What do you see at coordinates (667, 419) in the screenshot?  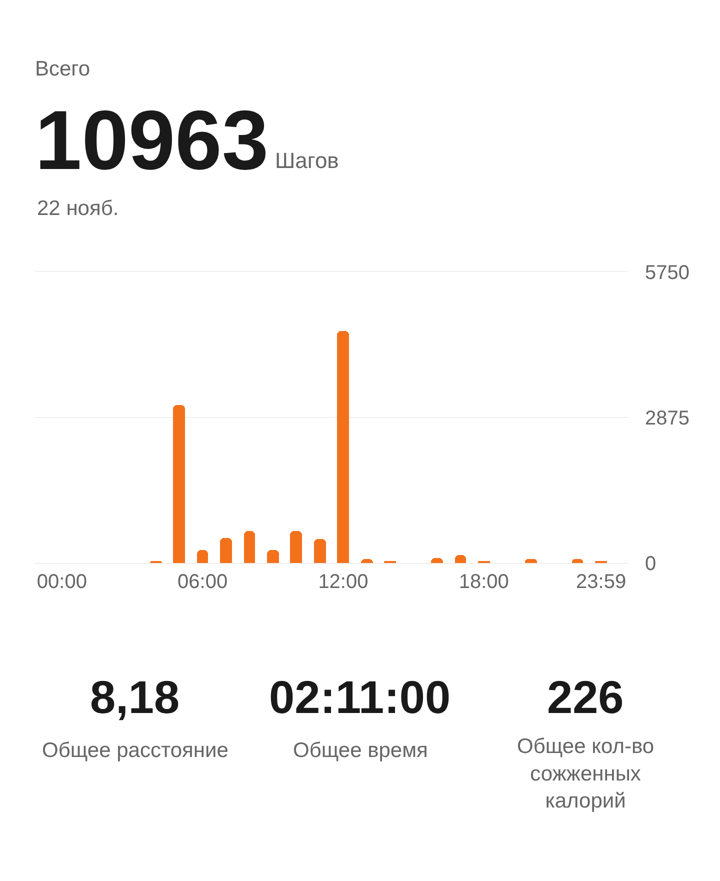 I see `y-tick-label: 2875` at bounding box center [667, 419].